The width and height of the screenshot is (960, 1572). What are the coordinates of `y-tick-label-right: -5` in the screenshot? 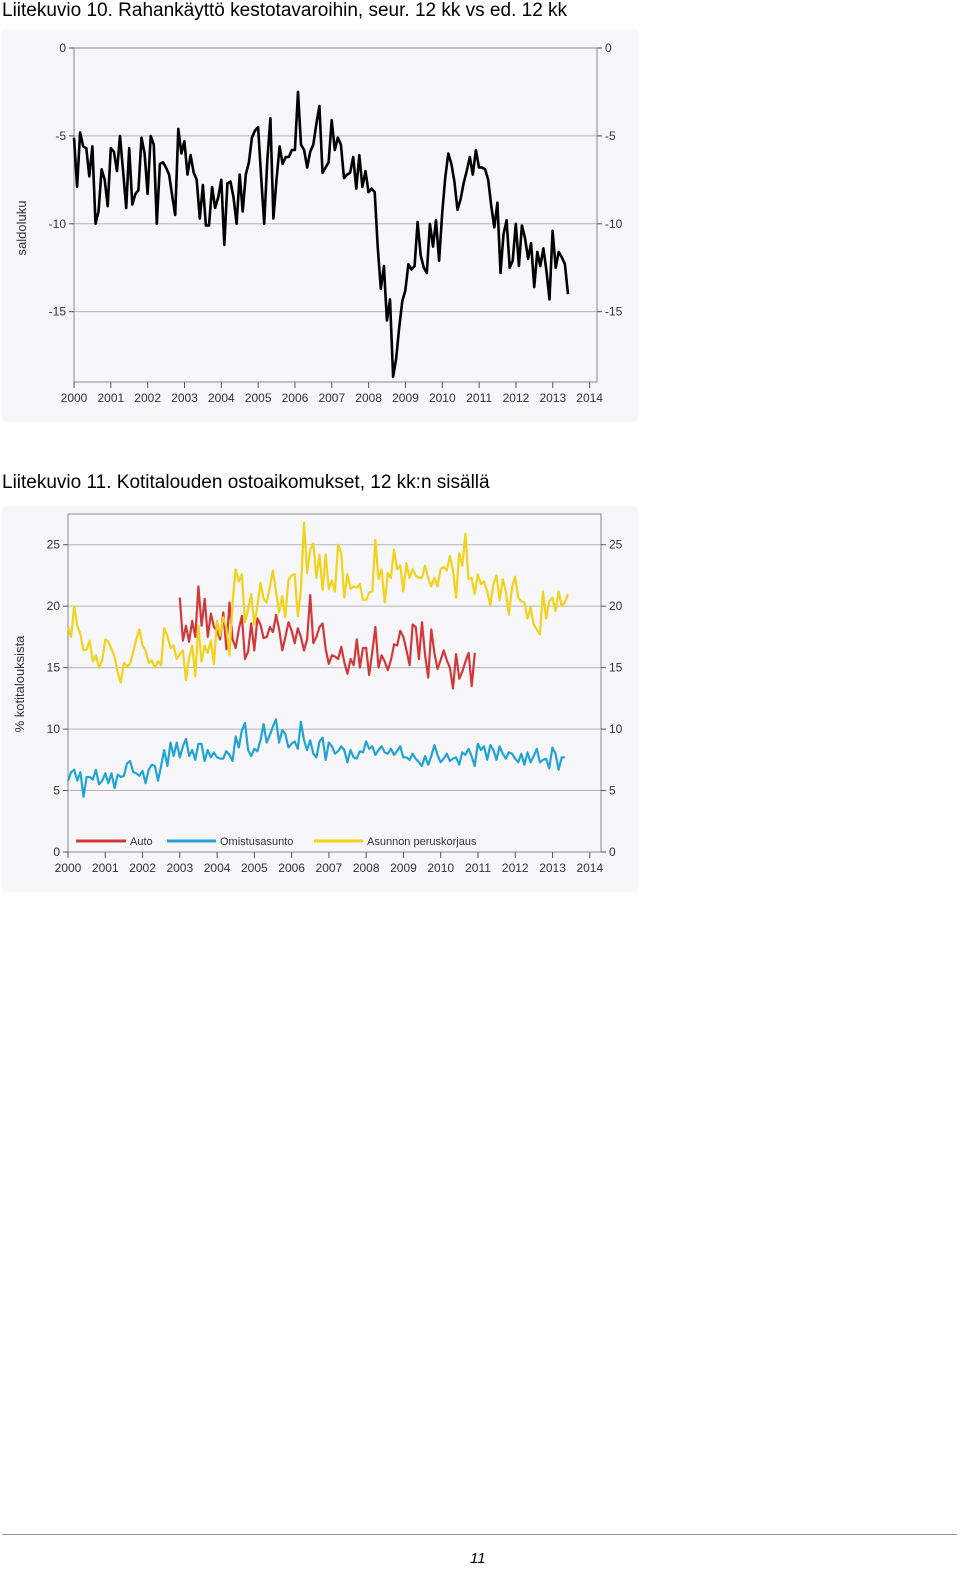 It's located at (610, 136).